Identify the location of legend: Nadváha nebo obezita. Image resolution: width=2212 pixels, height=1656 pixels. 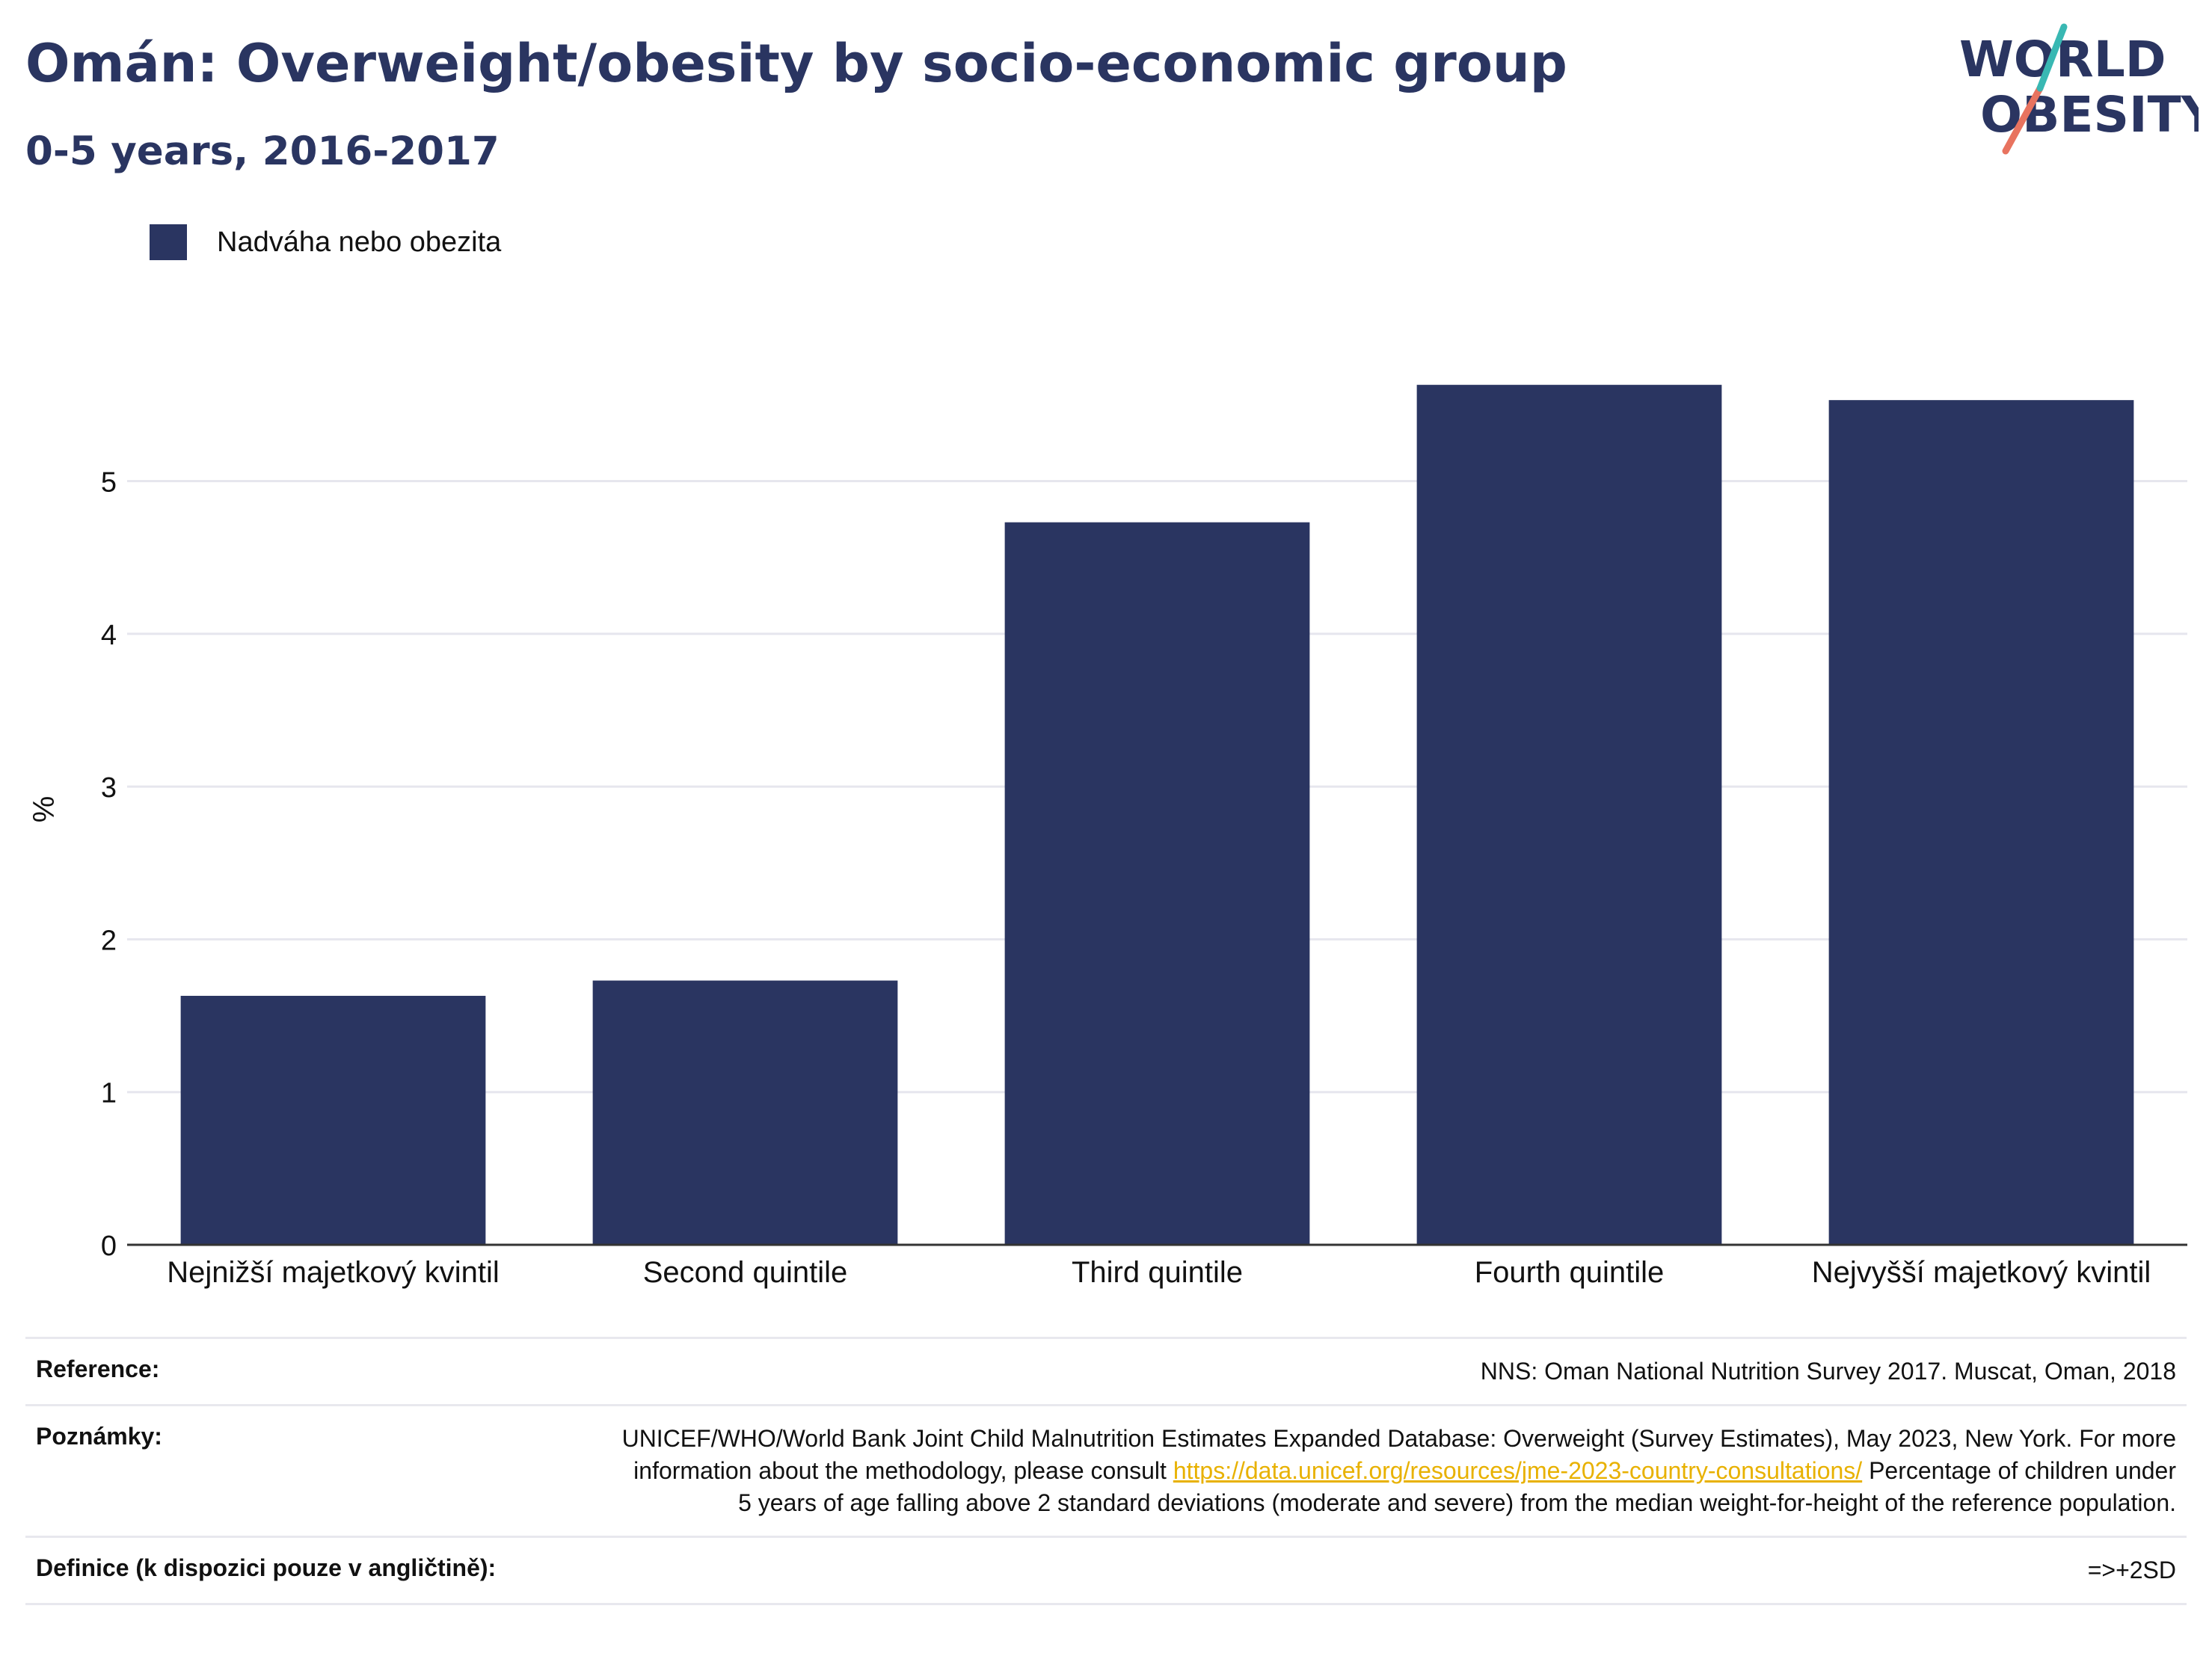
(325, 242).